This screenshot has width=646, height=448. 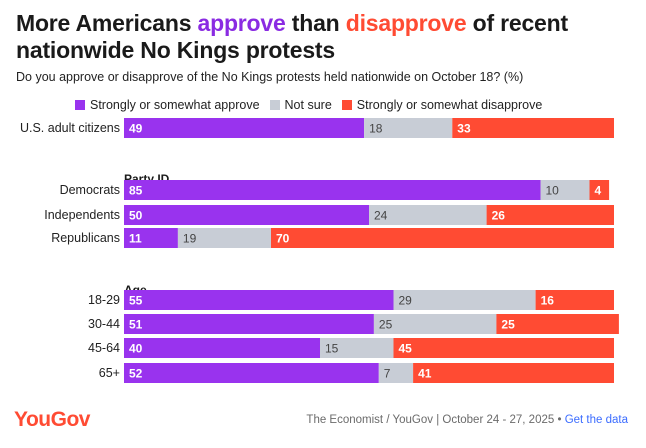 I want to click on row-label: Independents, so click(x=82, y=215).